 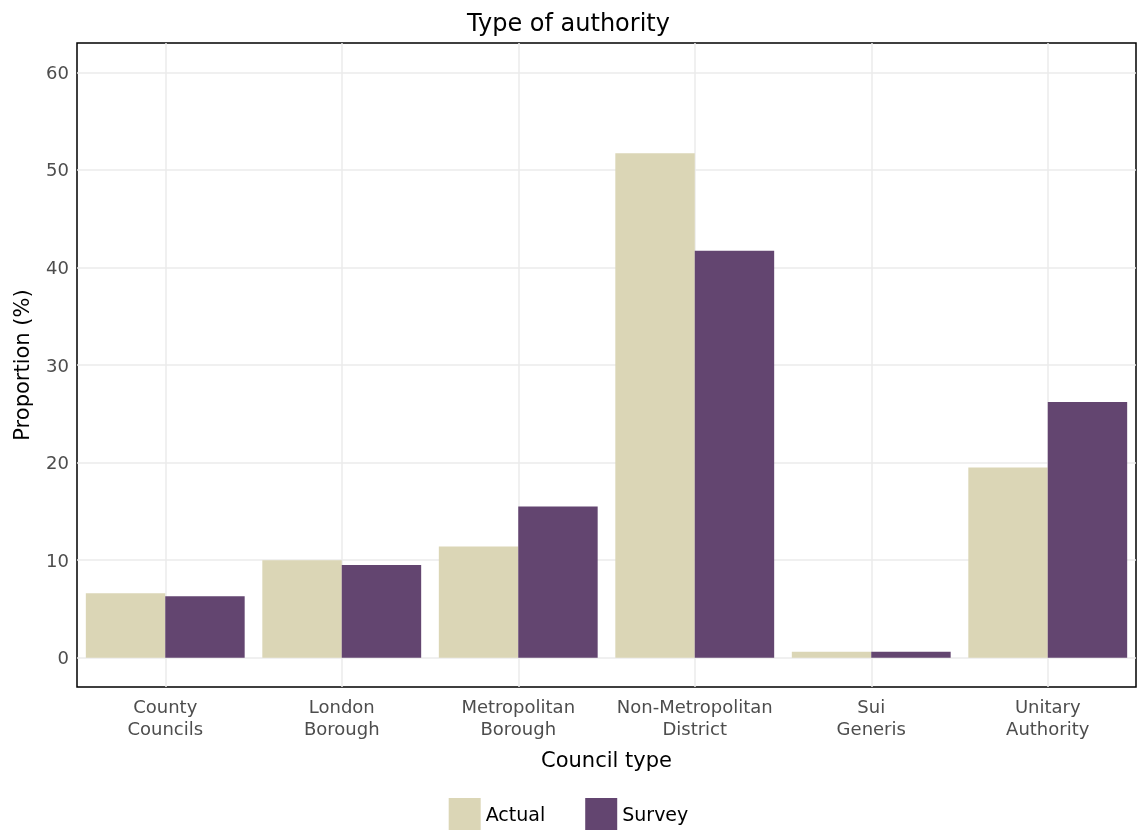 What do you see at coordinates (1048, 717) in the screenshot?
I see `x-tick-label: Unitary Authority` at bounding box center [1048, 717].